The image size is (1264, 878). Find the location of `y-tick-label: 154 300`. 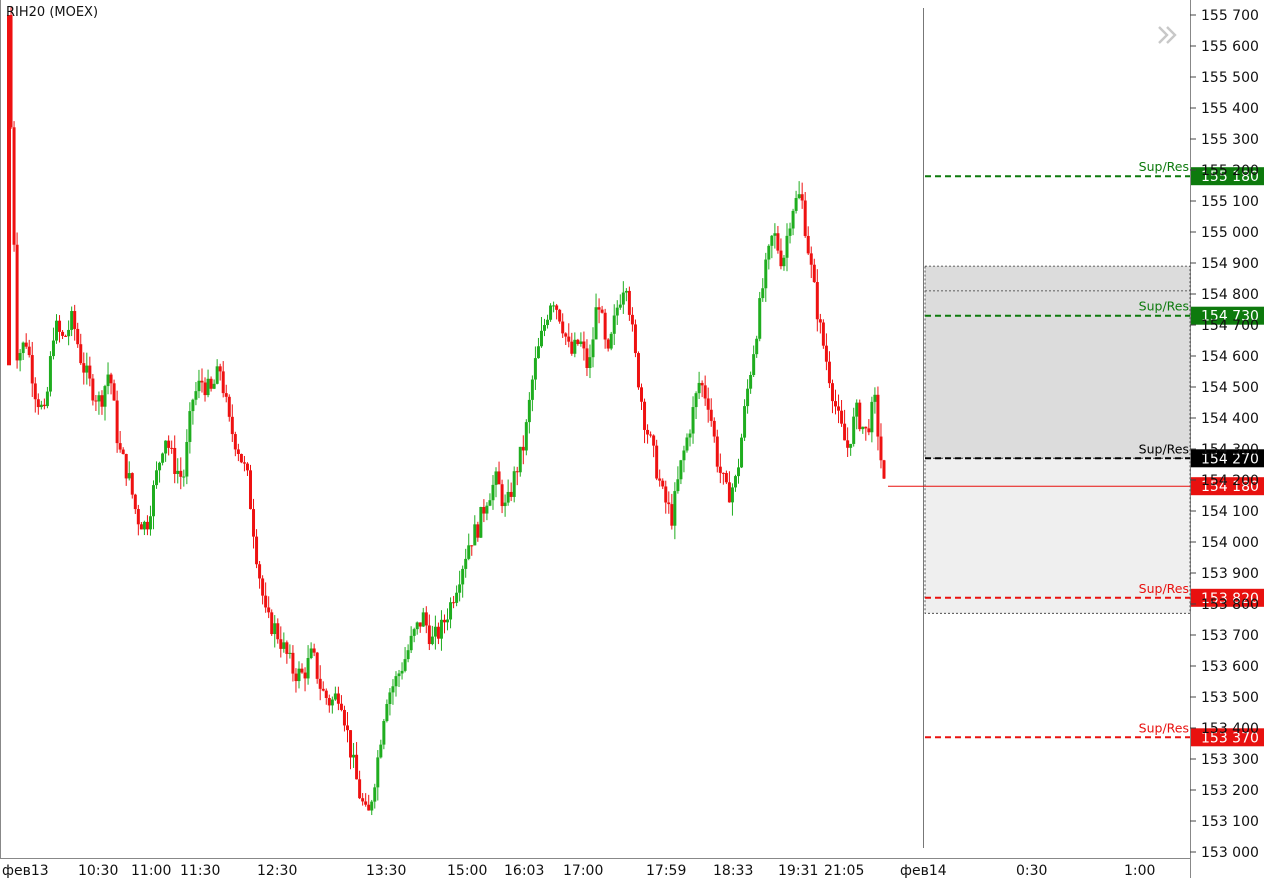

y-tick-label: 154 300 is located at coordinates (1230, 450).